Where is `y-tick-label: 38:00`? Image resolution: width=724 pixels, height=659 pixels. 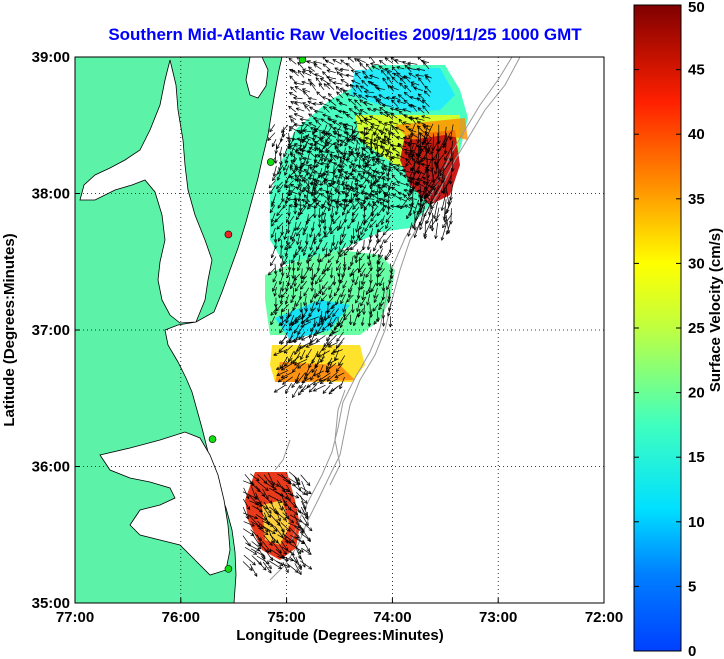 y-tick-label: 38:00 is located at coordinates (51, 194).